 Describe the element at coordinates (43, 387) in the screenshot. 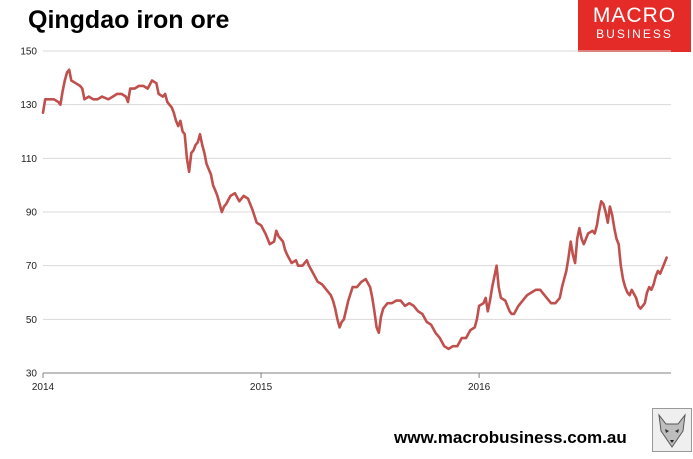

I see `x-tick-label-2014: 2014` at that location.